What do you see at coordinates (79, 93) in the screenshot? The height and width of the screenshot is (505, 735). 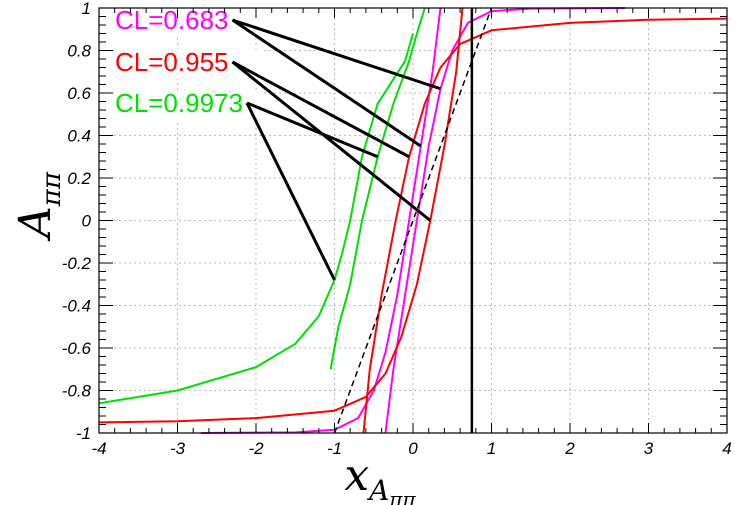 I see `y-tick-label: 0.6` at bounding box center [79, 93].